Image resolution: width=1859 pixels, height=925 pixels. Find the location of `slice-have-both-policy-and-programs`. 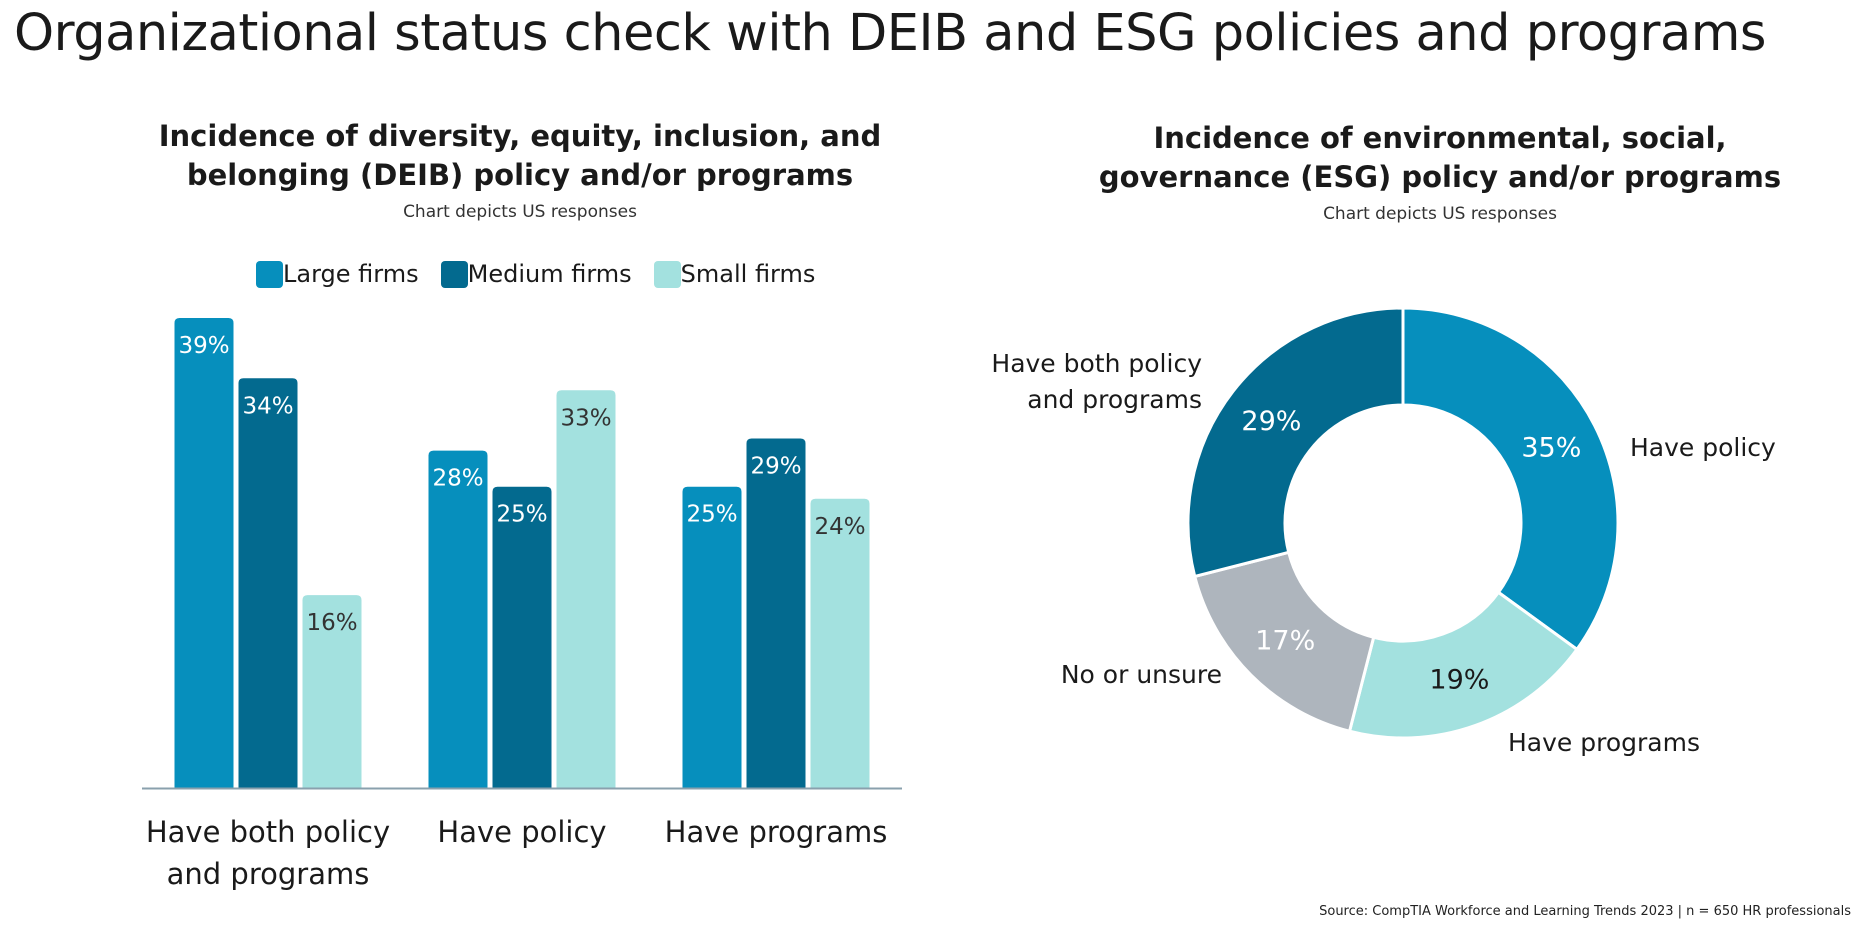

slice-have-both-policy-and-programs is located at coordinates (1295, 442).